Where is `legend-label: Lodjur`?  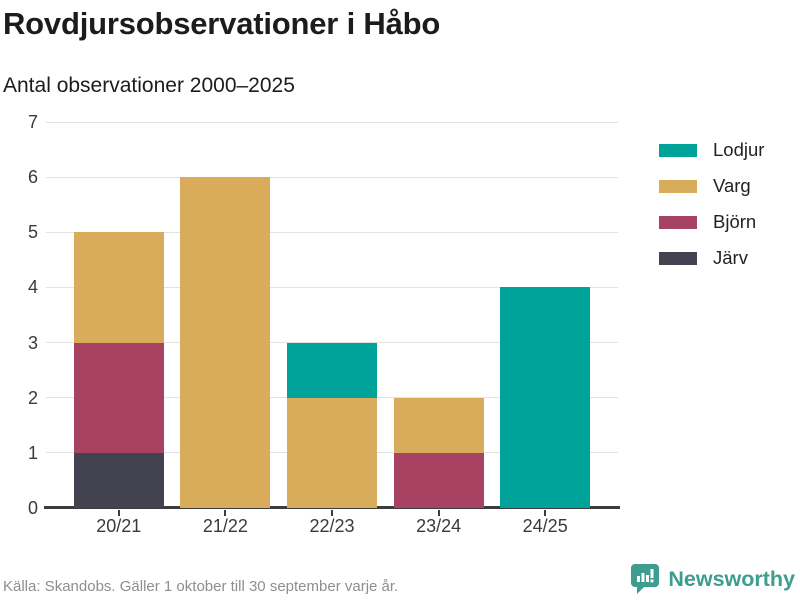
legend-label: Lodjur is located at coordinates (739, 149).